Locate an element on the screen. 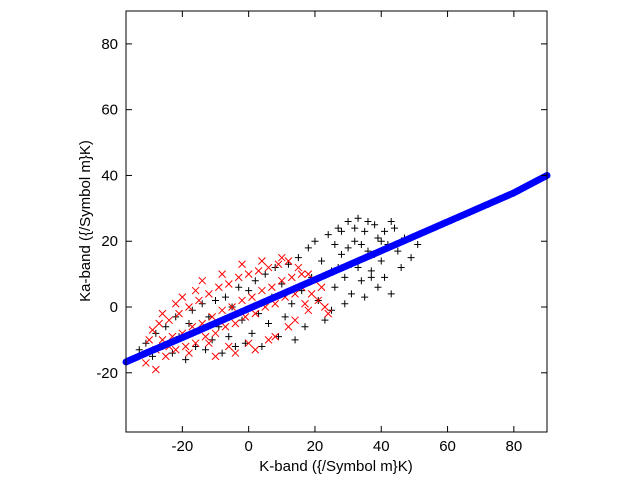 The image size is (640, 480). y-tick-label: 80 is located at coordinates (109, 44).